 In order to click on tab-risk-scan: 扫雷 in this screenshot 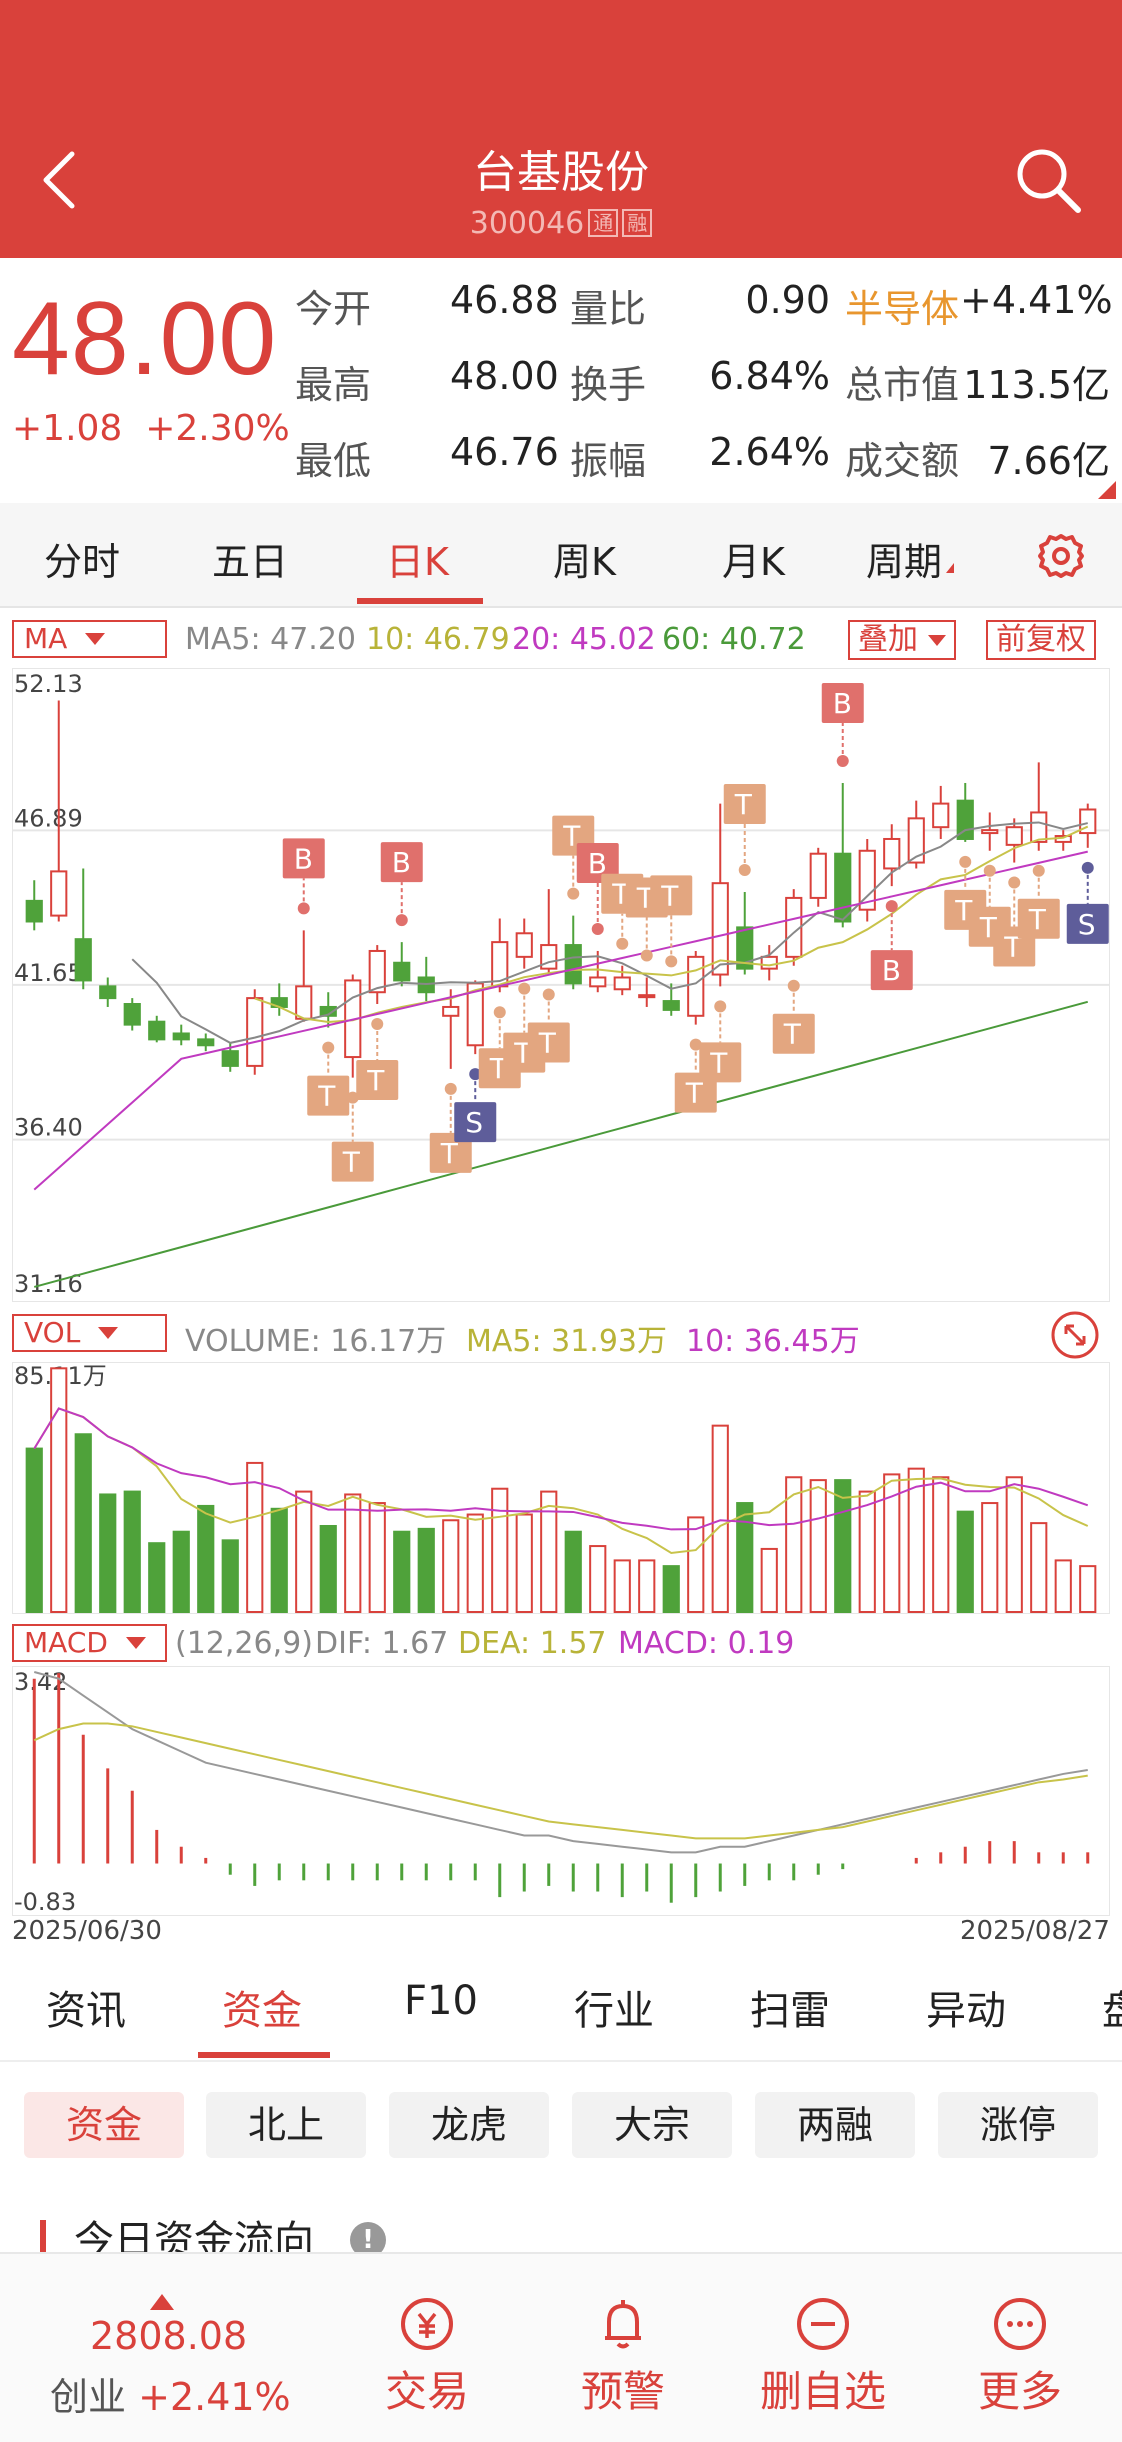, I will do `click(790, 2011)`.